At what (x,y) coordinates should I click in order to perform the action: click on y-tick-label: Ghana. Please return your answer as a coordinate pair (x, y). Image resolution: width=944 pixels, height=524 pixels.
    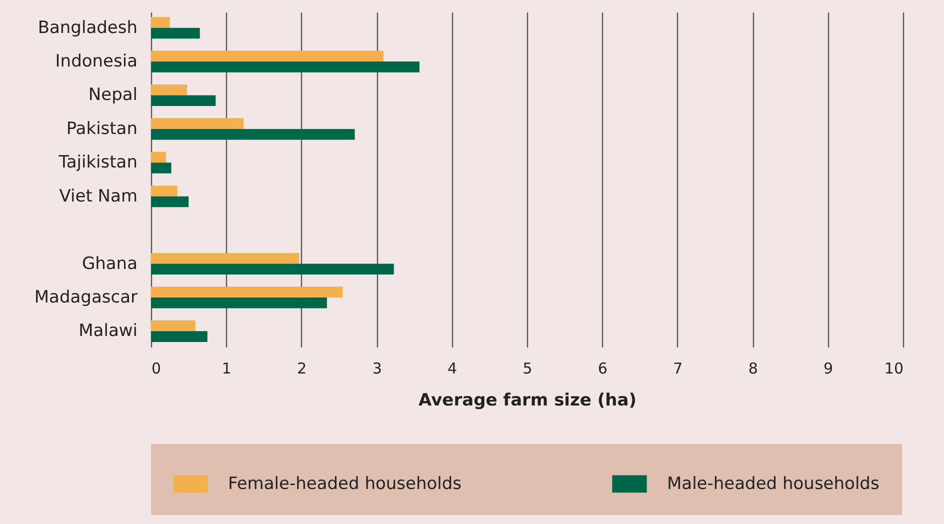
    Looking at the image, I should click on (110, 264).